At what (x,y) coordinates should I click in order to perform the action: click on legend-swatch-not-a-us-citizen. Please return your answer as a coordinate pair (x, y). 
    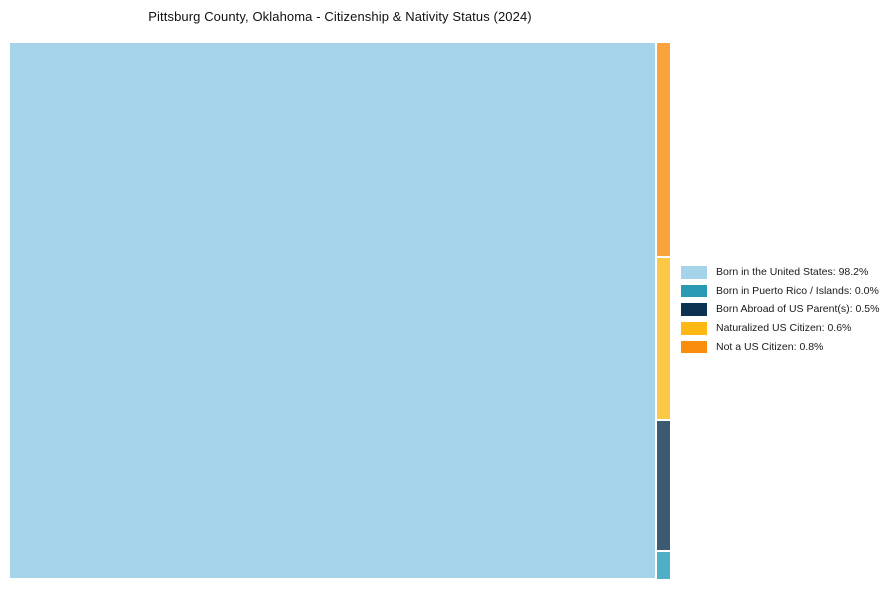
    Looking at the image, I should click on (694, 347).